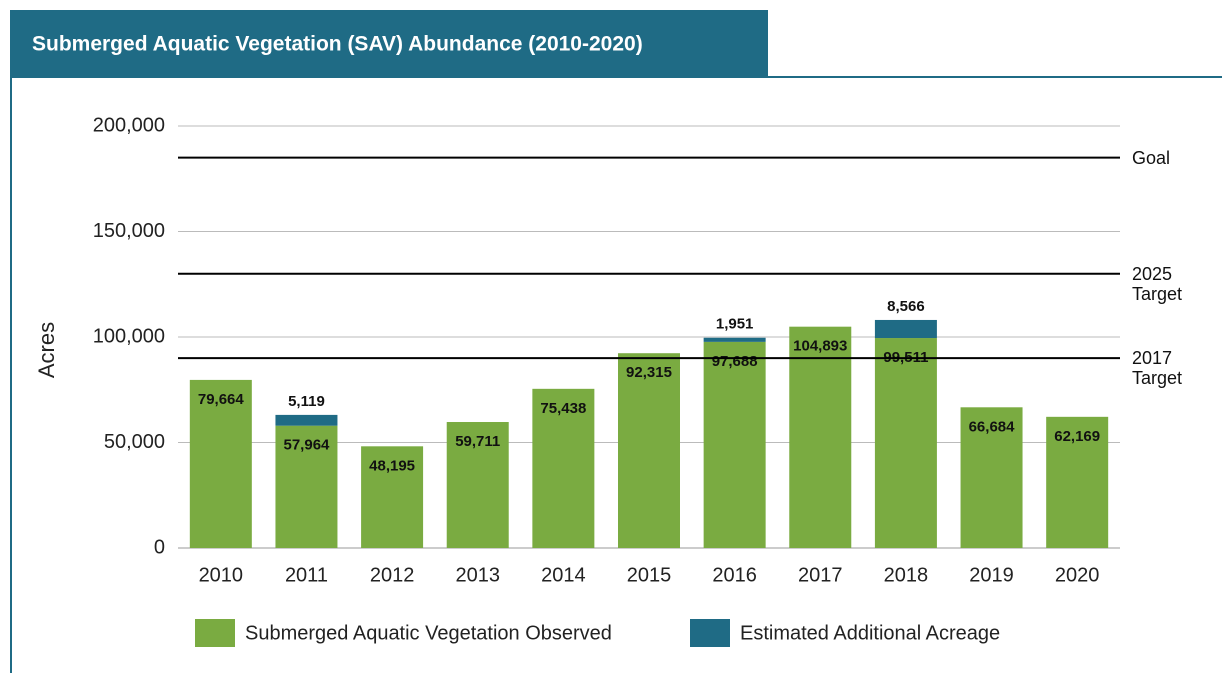  What do you see at coordinates (649, 575) in the screenshot?
I see `x-tick-label: 2015` at bounding box center [649, 575].